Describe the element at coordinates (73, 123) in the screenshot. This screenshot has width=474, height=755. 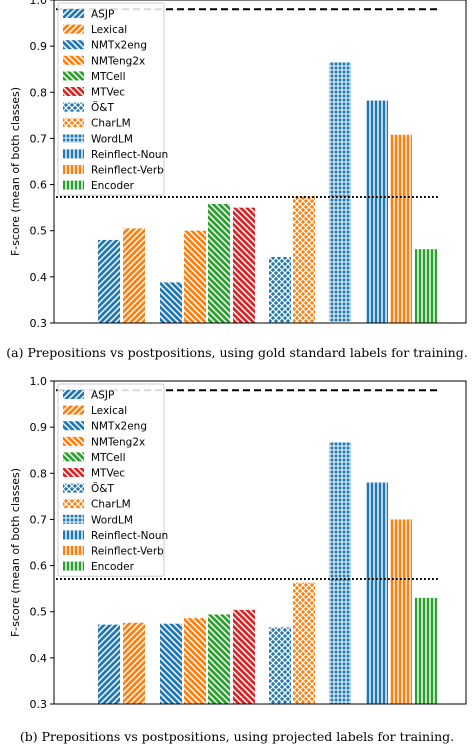
I see `legend-swatch-charlm-a` at that location.